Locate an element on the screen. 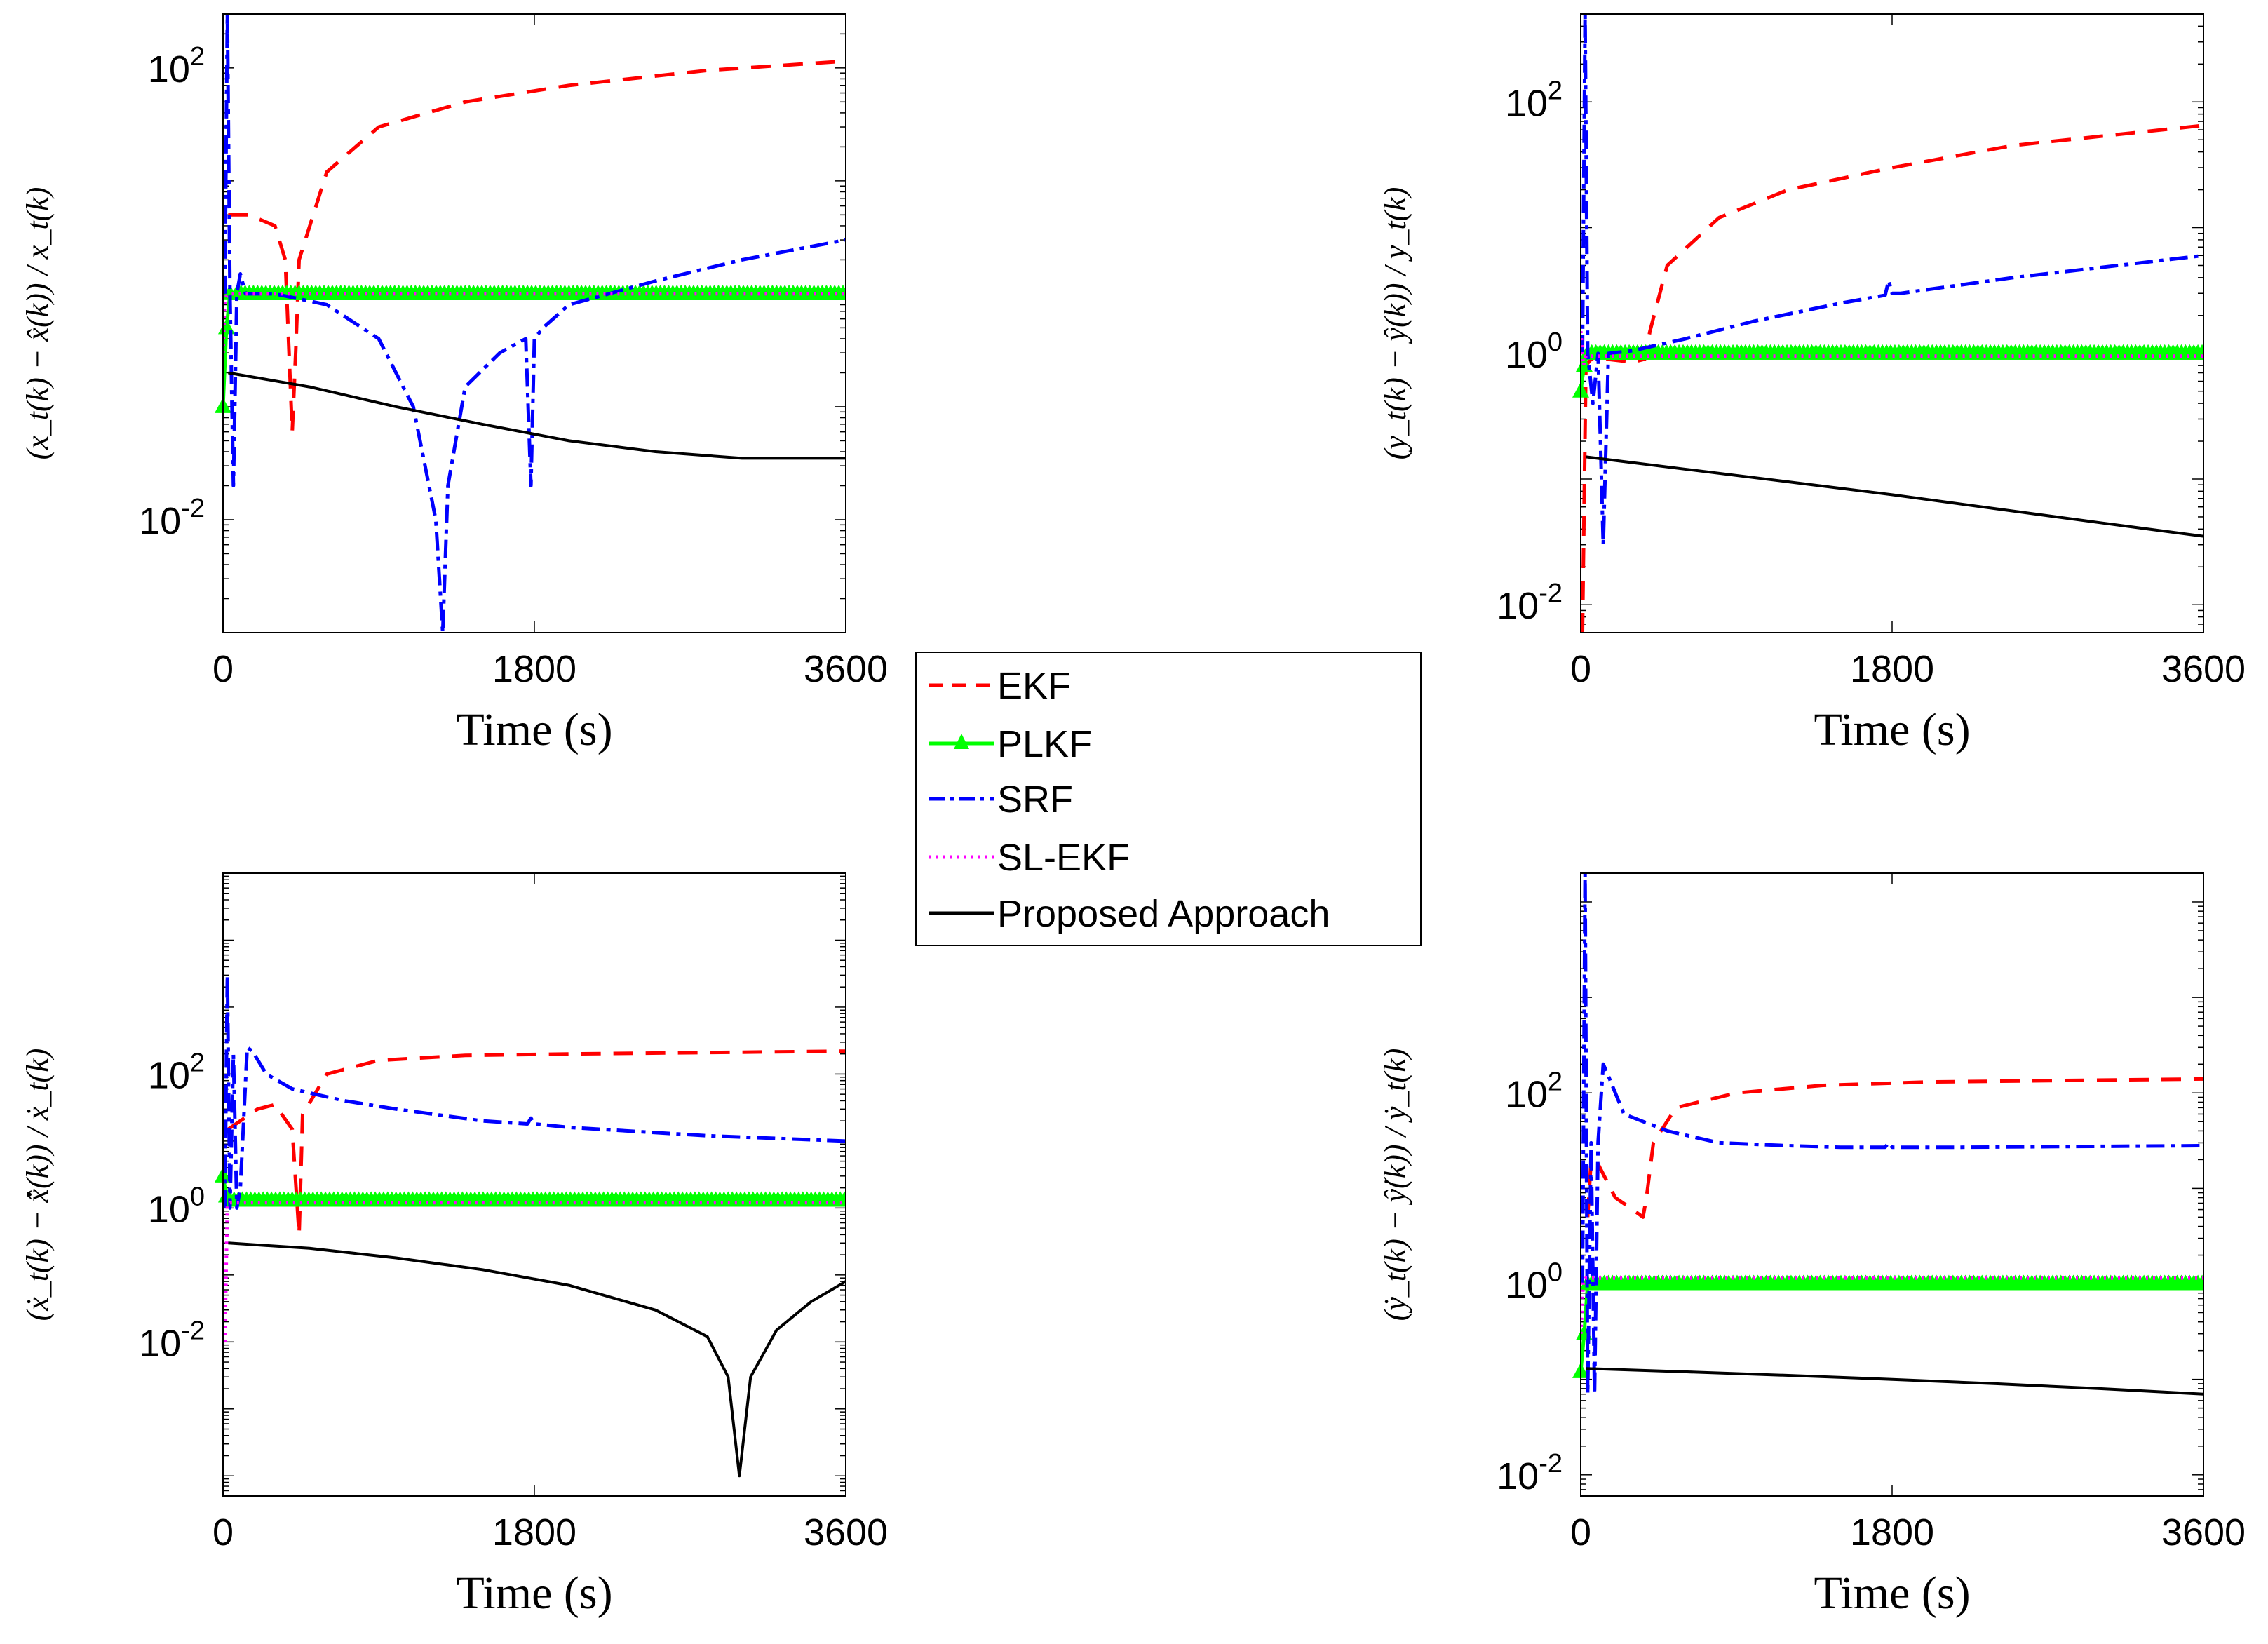 This screenshot has width=2268, height=1644. legend-label-plkf: PLKF is located at coordinates (1044, 744).